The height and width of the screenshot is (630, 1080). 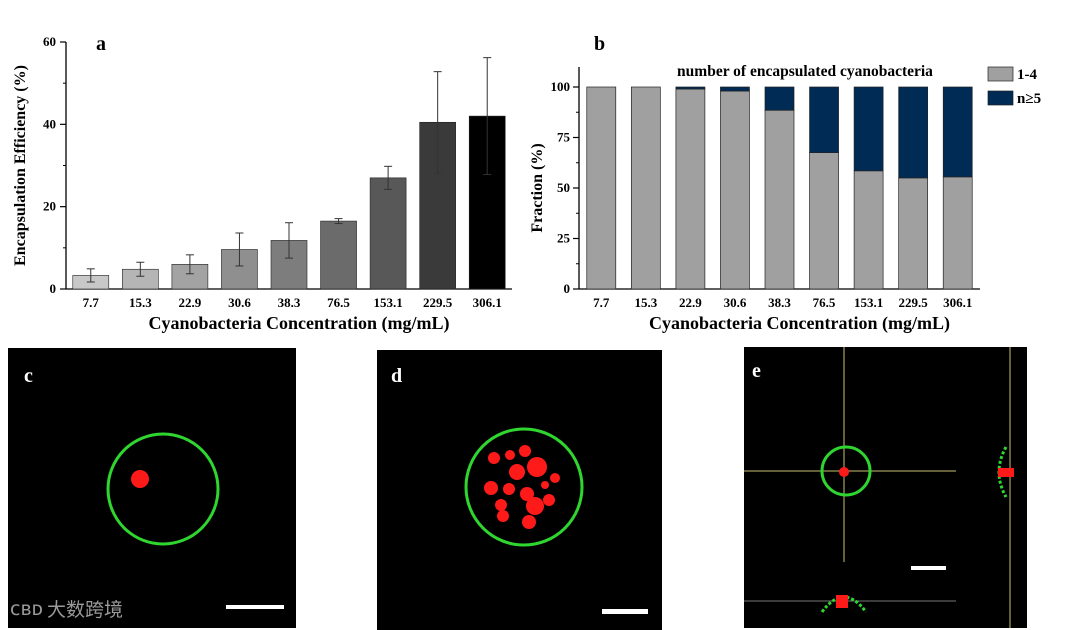 What do you see at coordinates (1027, 75) in the screenshot?
I see `legend-label-1-4: 1-4` at bounding box center [1027, 75].